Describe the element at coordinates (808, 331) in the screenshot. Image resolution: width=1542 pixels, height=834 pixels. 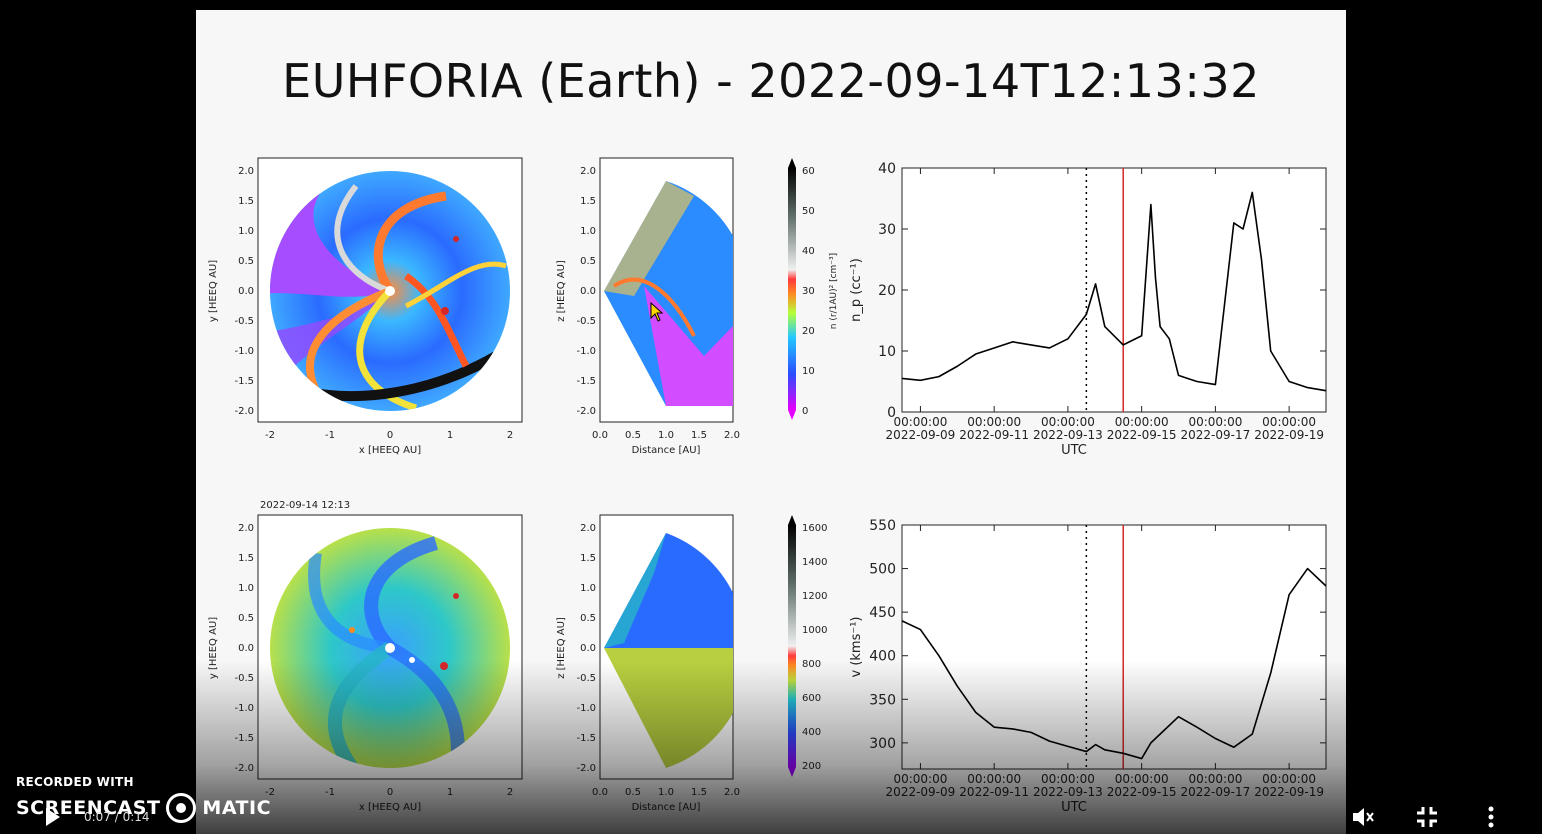
I see `svg-text: 20` at that location.